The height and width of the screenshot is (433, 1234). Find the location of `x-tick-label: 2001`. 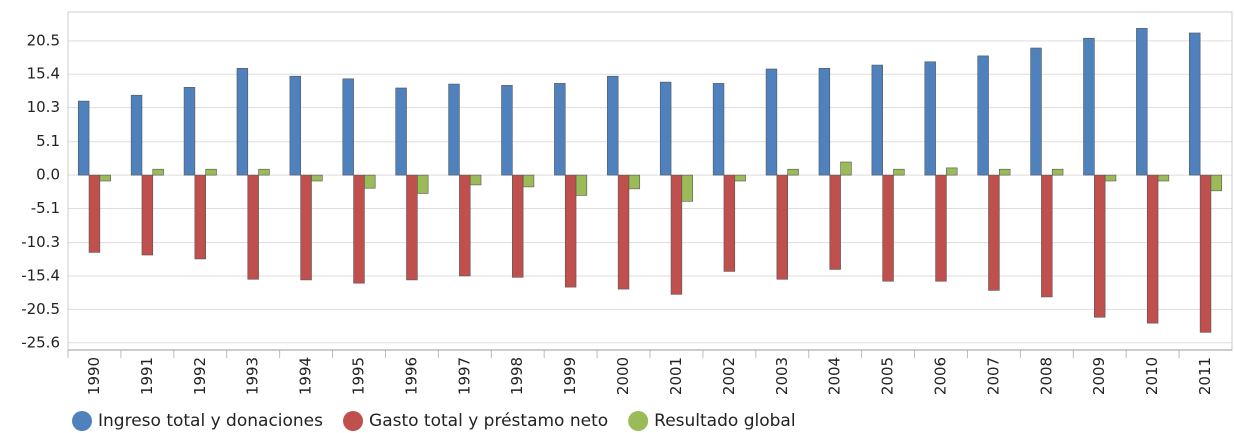

x-tick-label: 2001 is located at coordinates (676, 376).